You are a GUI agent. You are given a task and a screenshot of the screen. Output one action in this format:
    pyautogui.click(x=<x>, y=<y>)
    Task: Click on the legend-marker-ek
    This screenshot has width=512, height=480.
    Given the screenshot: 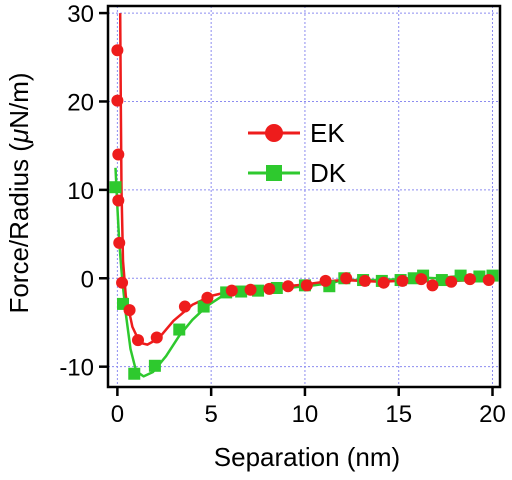 What is the action you would take?
    pyautogui.click(x=274, y=133)
    